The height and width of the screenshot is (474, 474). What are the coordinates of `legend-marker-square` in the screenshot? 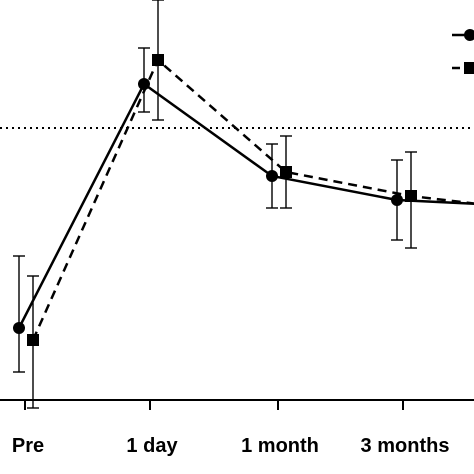 It's located at (469, 68).